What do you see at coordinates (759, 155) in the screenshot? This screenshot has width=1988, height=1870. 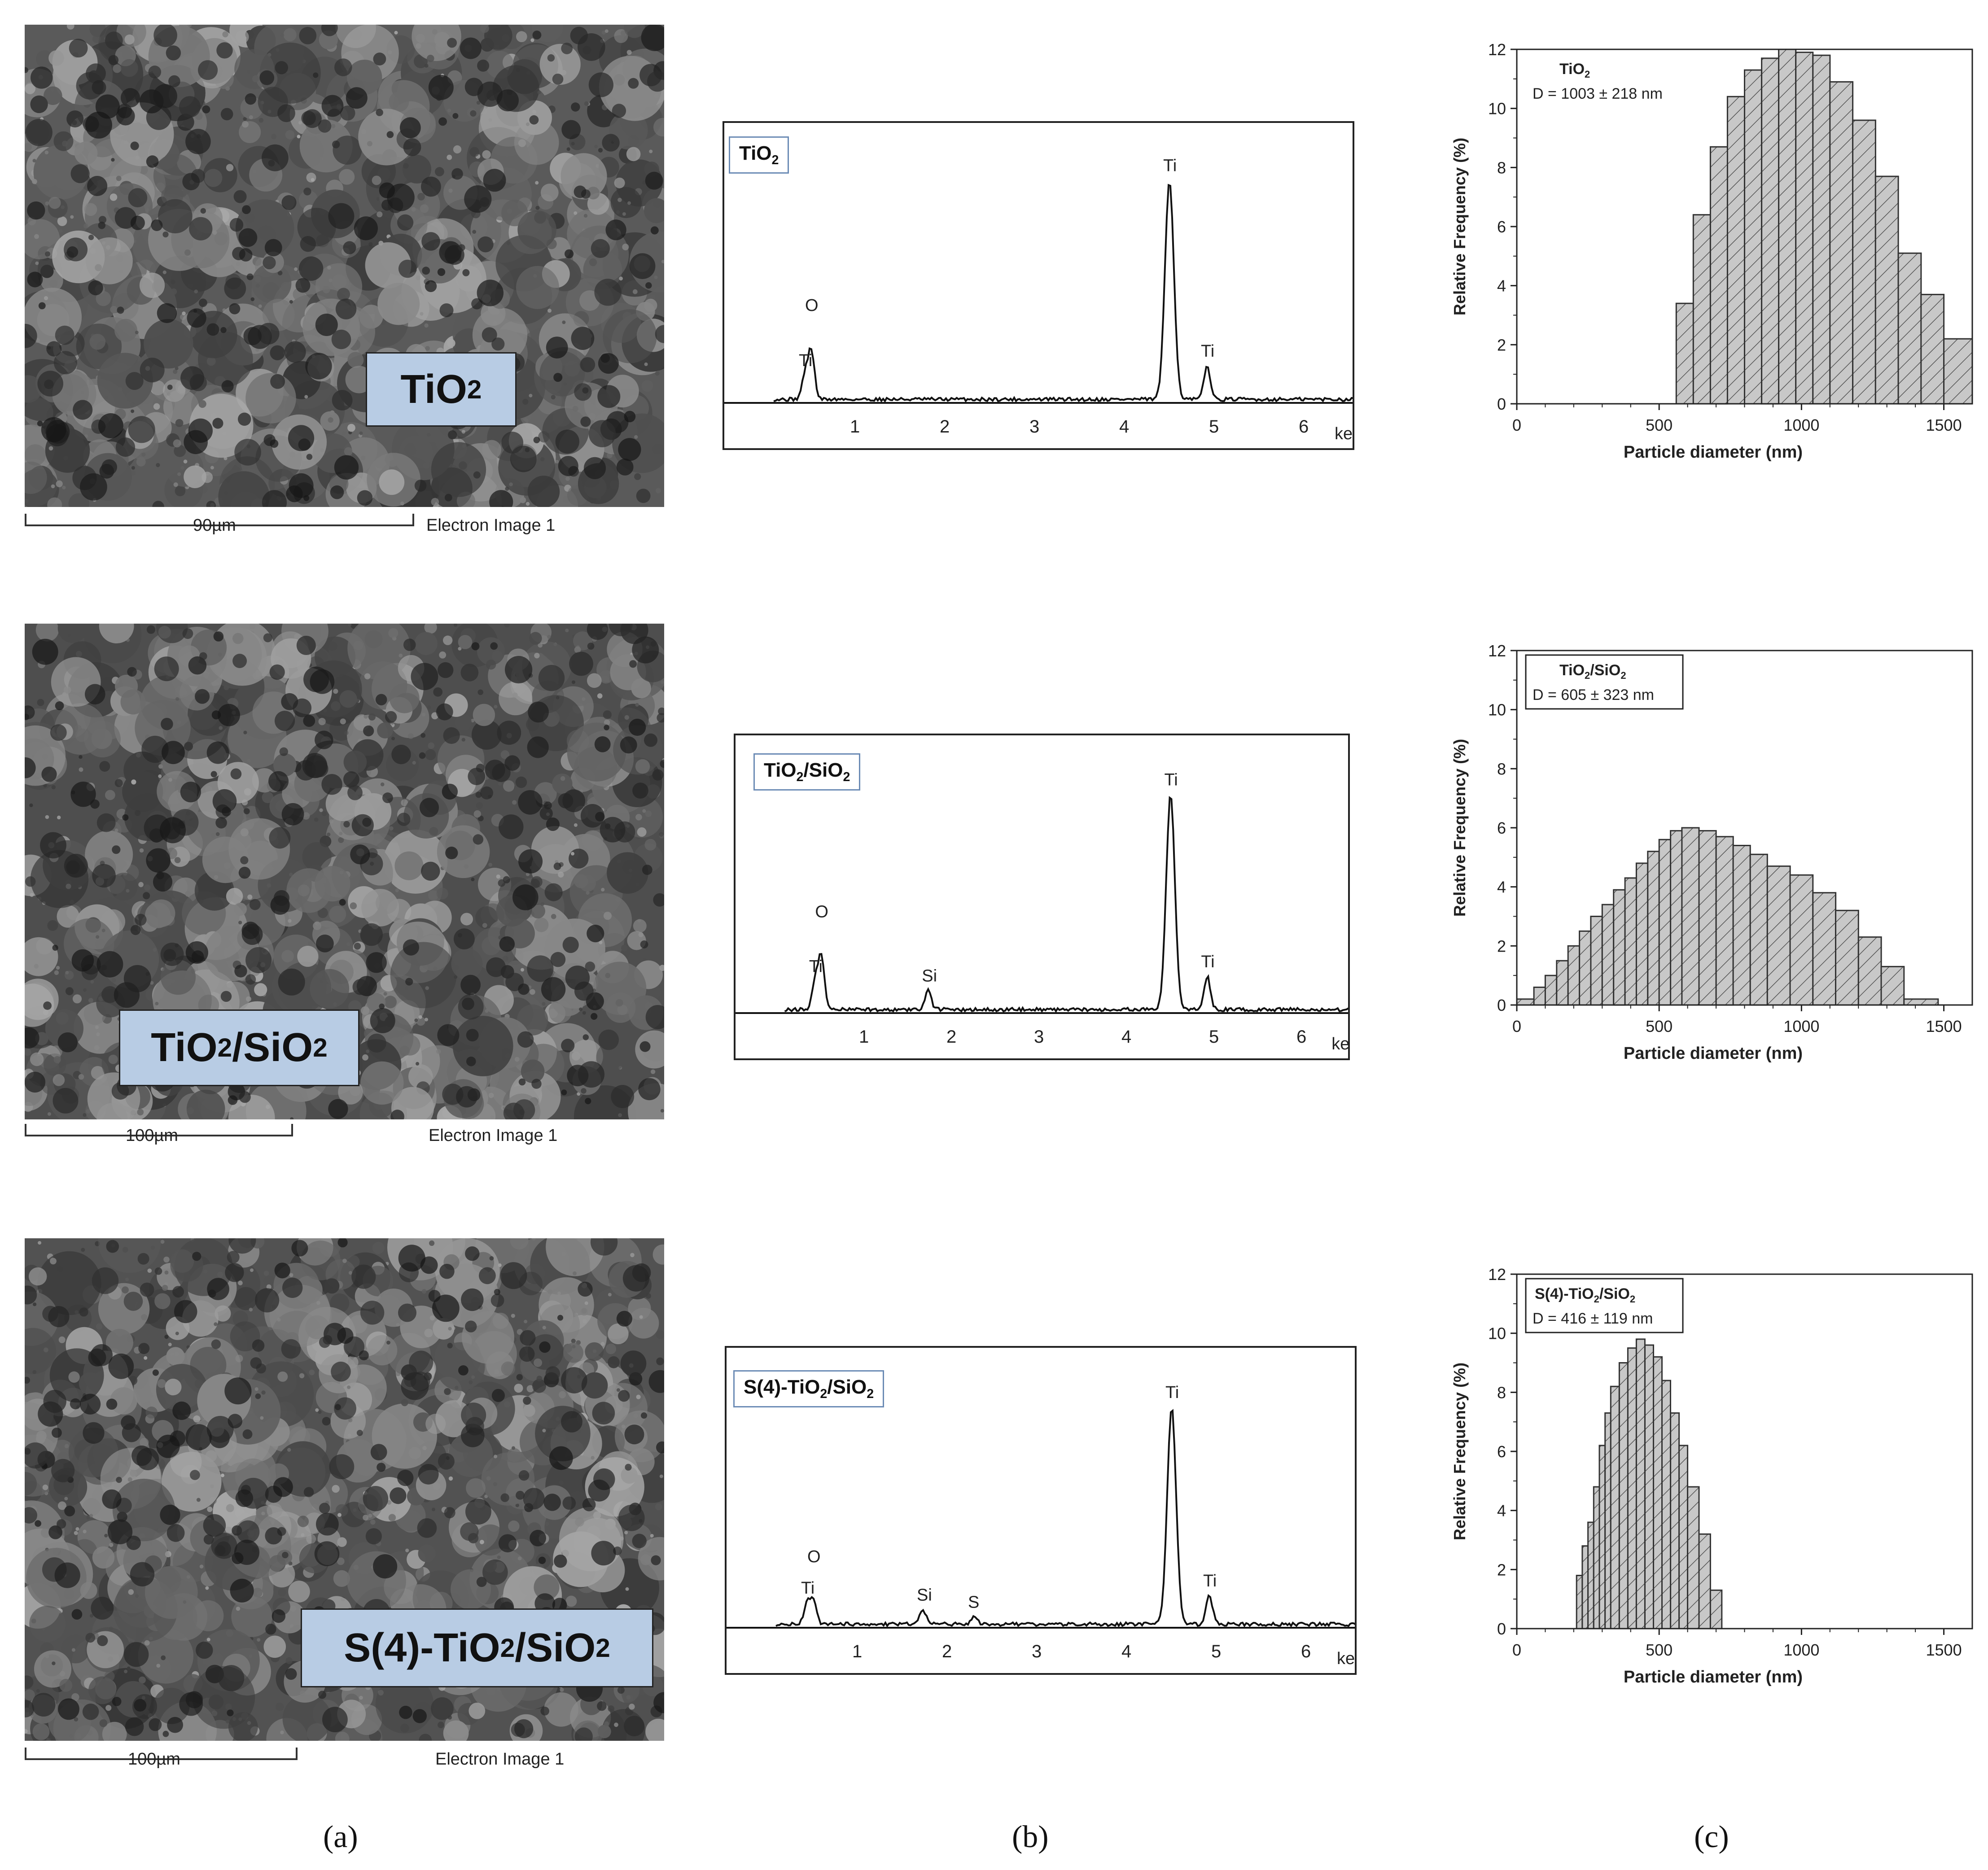 I see `eds-legend-1: TiO2` at bounding box center [759, 155].